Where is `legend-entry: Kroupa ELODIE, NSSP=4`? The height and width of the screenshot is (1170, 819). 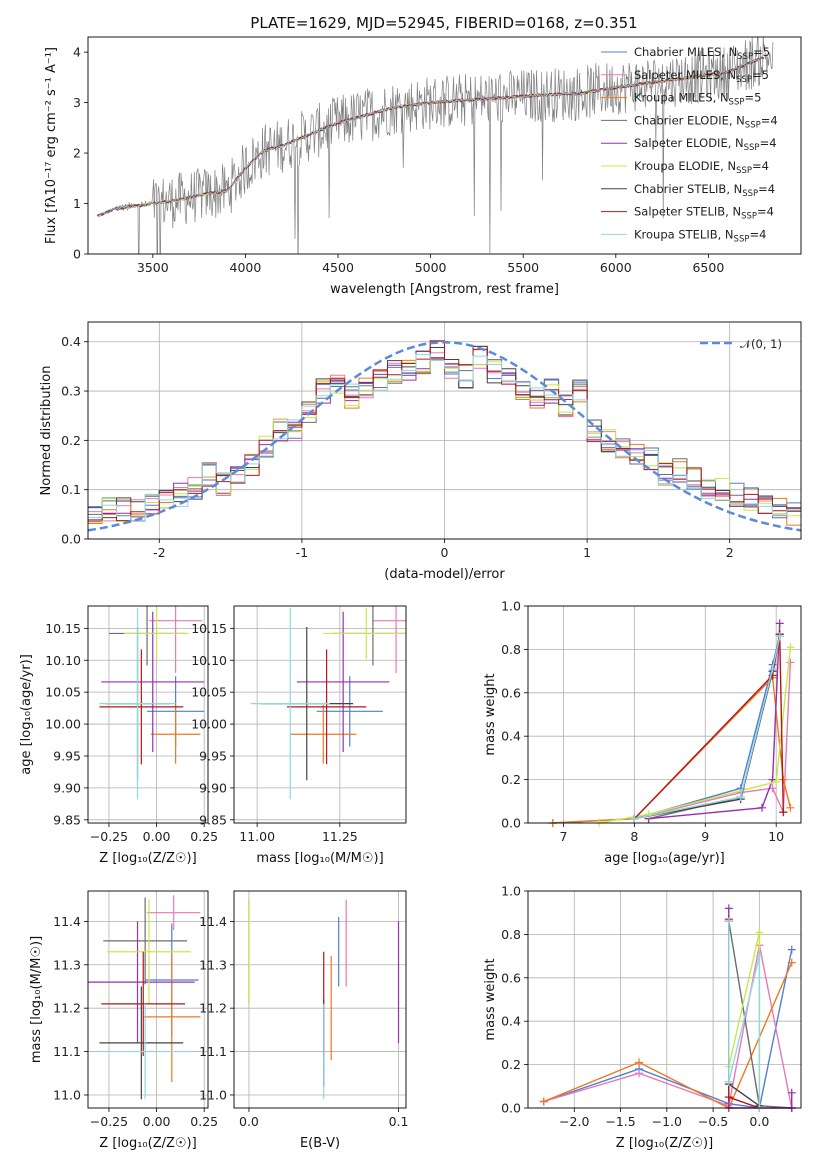
legend-entry: Kroupa ELODIE, NSSP=4 is located at coordinates (701, 167).